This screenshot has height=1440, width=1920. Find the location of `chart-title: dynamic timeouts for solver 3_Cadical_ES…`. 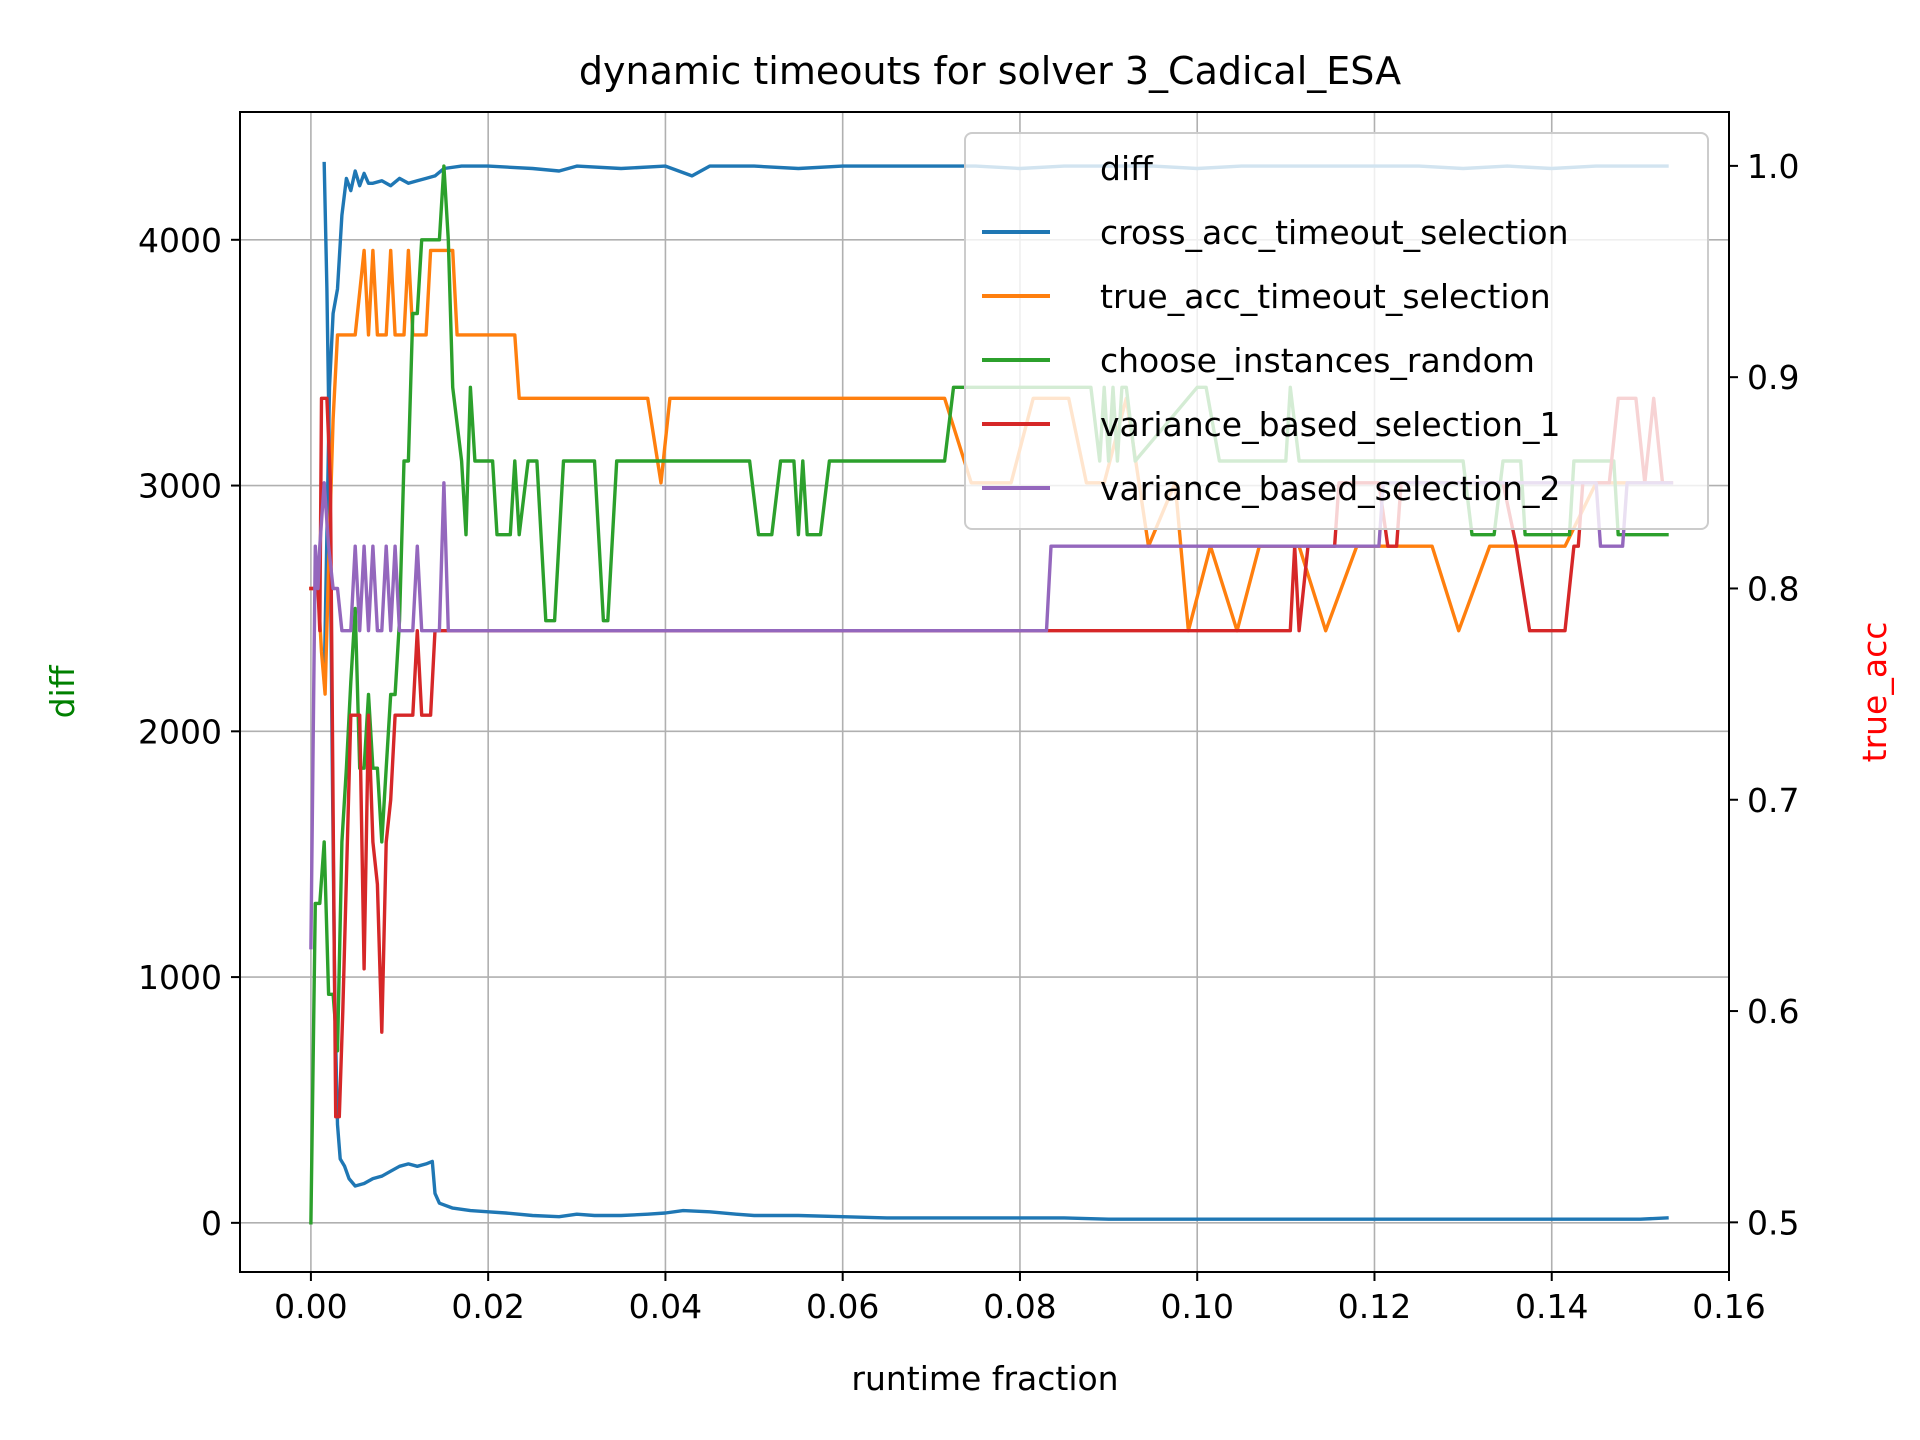

chart-title: dynamic timeouts for solver 3_Cadical_ES… is located at coordinates (990, 71).